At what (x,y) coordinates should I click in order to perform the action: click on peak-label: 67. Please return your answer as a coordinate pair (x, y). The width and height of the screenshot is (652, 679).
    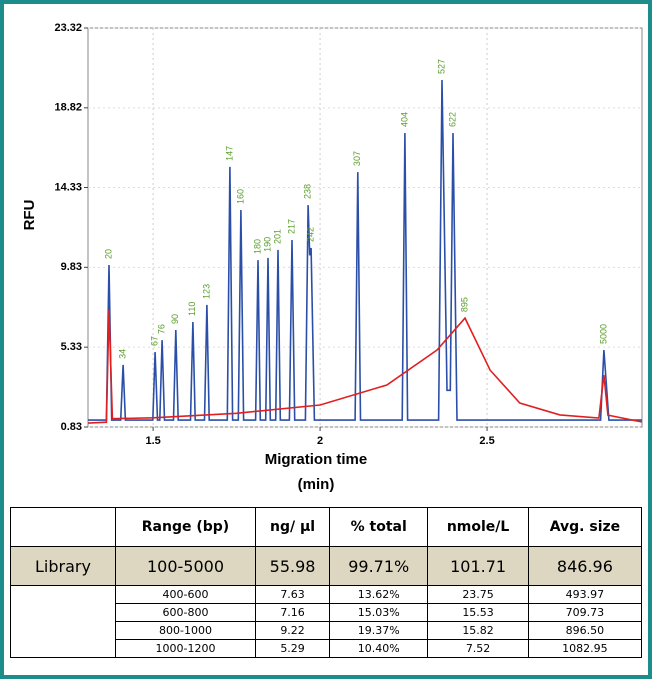
    Looking at the image, I should click on (154, 341).